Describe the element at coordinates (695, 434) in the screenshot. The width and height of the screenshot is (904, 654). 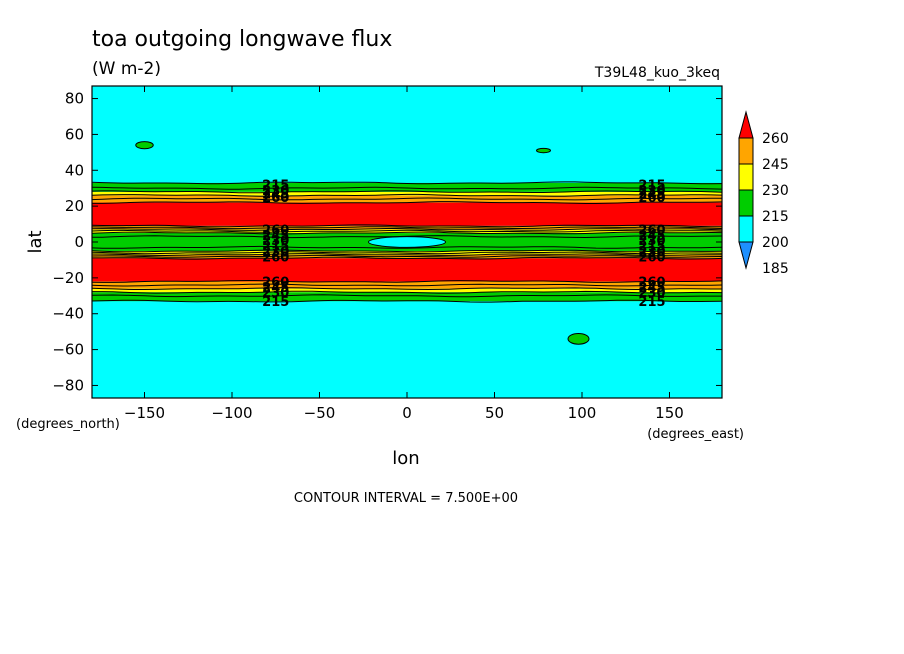
I see `x-units-label: (degrees_east)` at that location.